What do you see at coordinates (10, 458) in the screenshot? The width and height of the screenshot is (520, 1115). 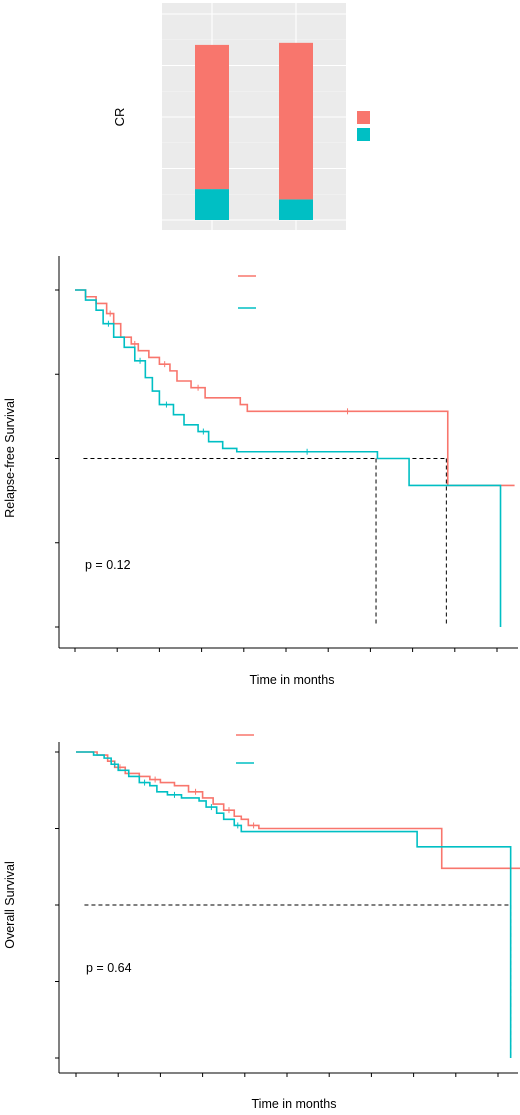 I see `rfs-y-axis-label: Relapse-free Survival` at bounding box center [10, 458].